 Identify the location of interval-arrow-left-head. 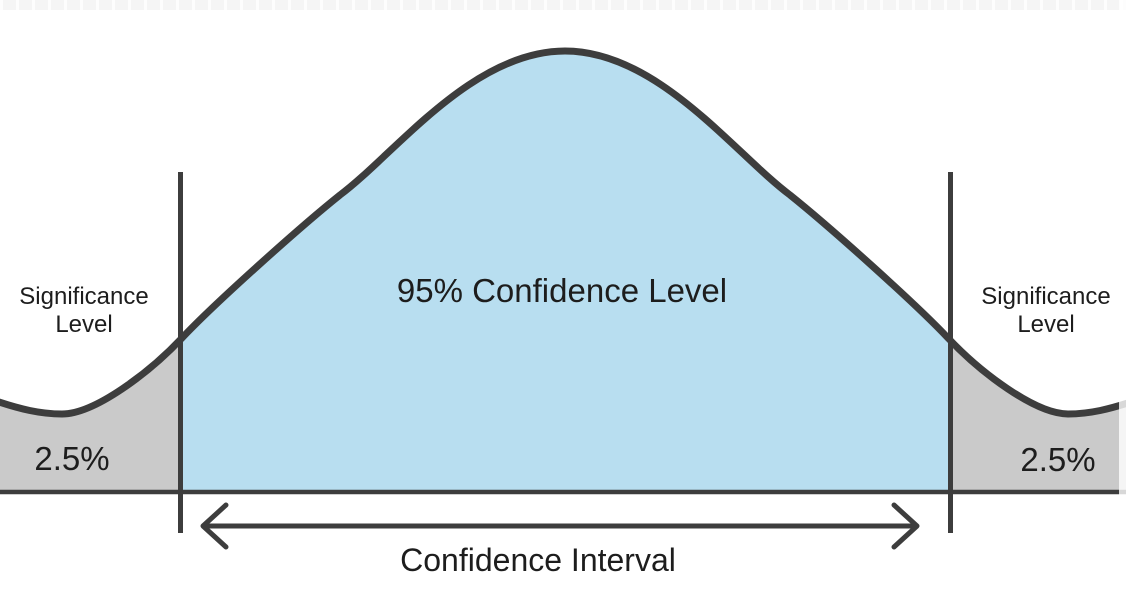
(214, 526).